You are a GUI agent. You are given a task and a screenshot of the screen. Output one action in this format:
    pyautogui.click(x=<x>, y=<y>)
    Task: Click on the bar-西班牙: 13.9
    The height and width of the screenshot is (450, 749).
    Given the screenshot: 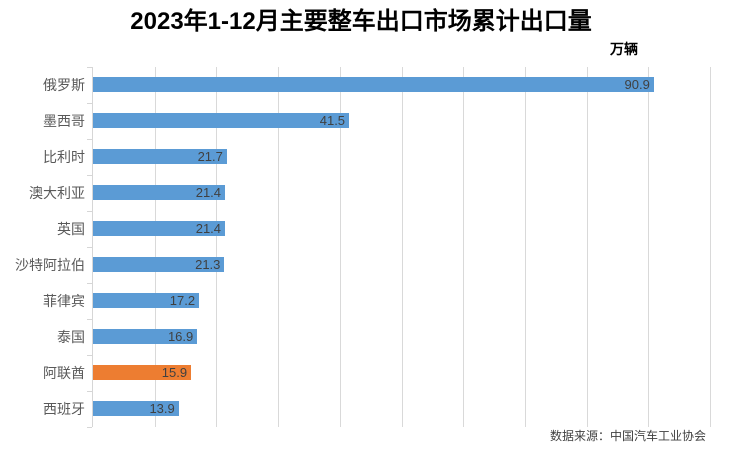 What is the action you would take?
    pyautogui.click(x=136, y=408)
    